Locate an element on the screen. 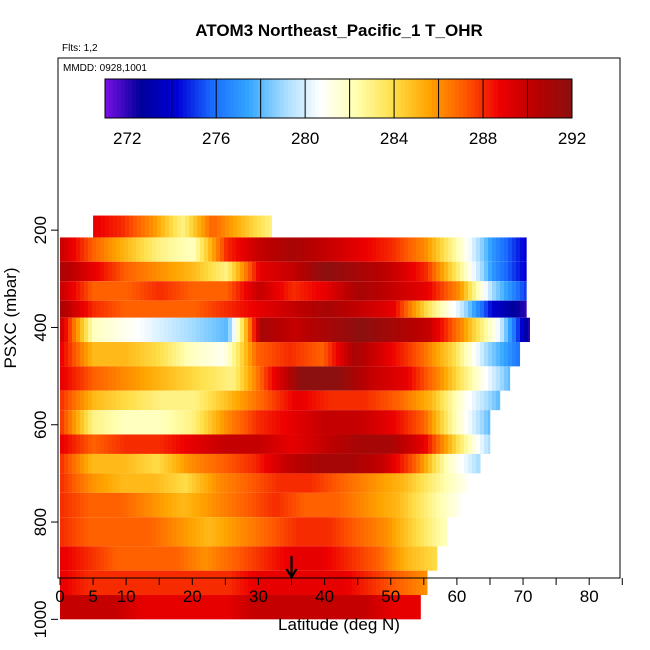 This screenshot has width=650, height=650. y-tick-label: 1000 is located at coordinates (40, 619).